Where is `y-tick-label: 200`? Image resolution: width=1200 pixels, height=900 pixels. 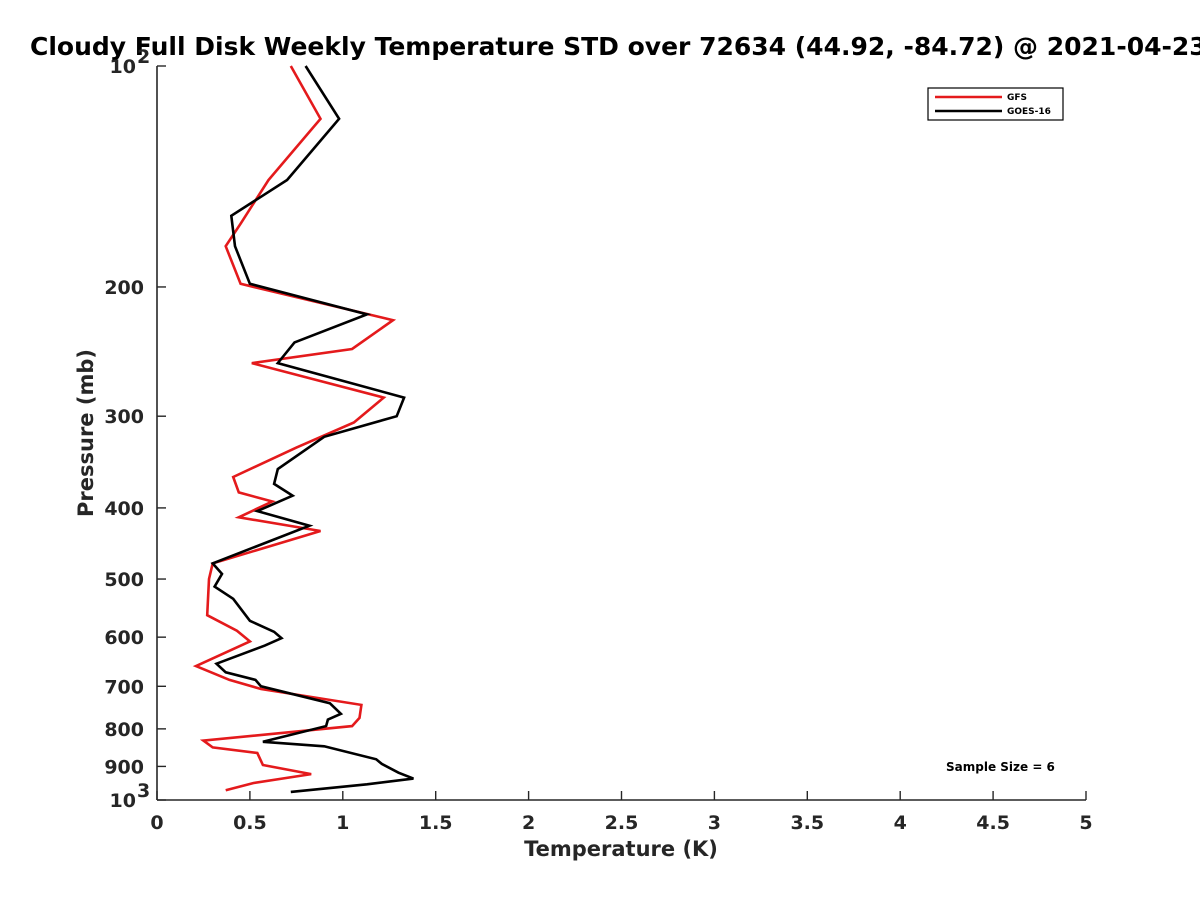 y-tick-label: 200 is located at coordinates (124, 288).